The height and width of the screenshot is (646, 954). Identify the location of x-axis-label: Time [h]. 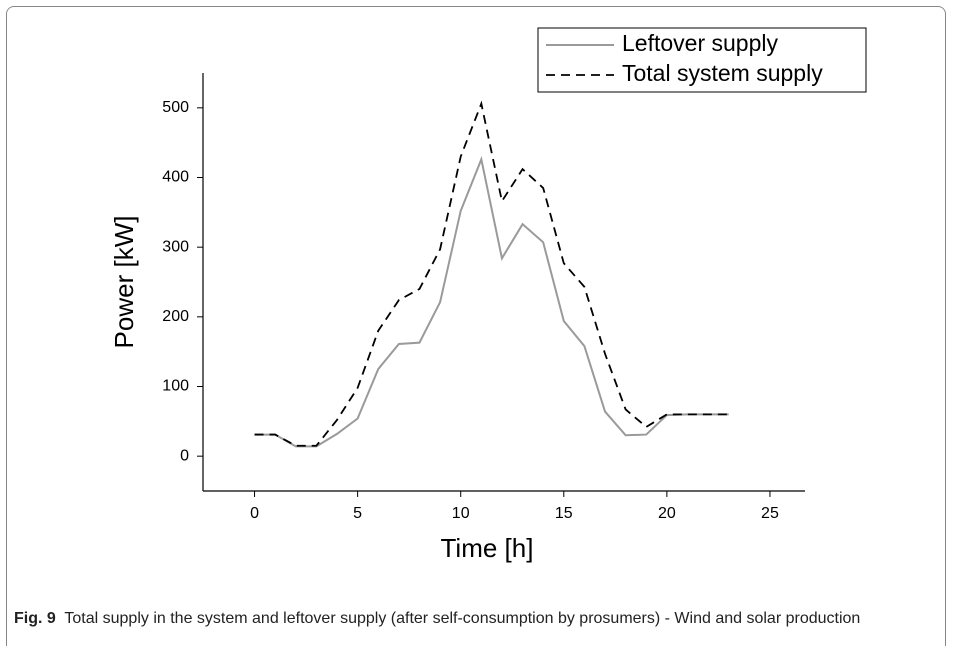
(487, 548).